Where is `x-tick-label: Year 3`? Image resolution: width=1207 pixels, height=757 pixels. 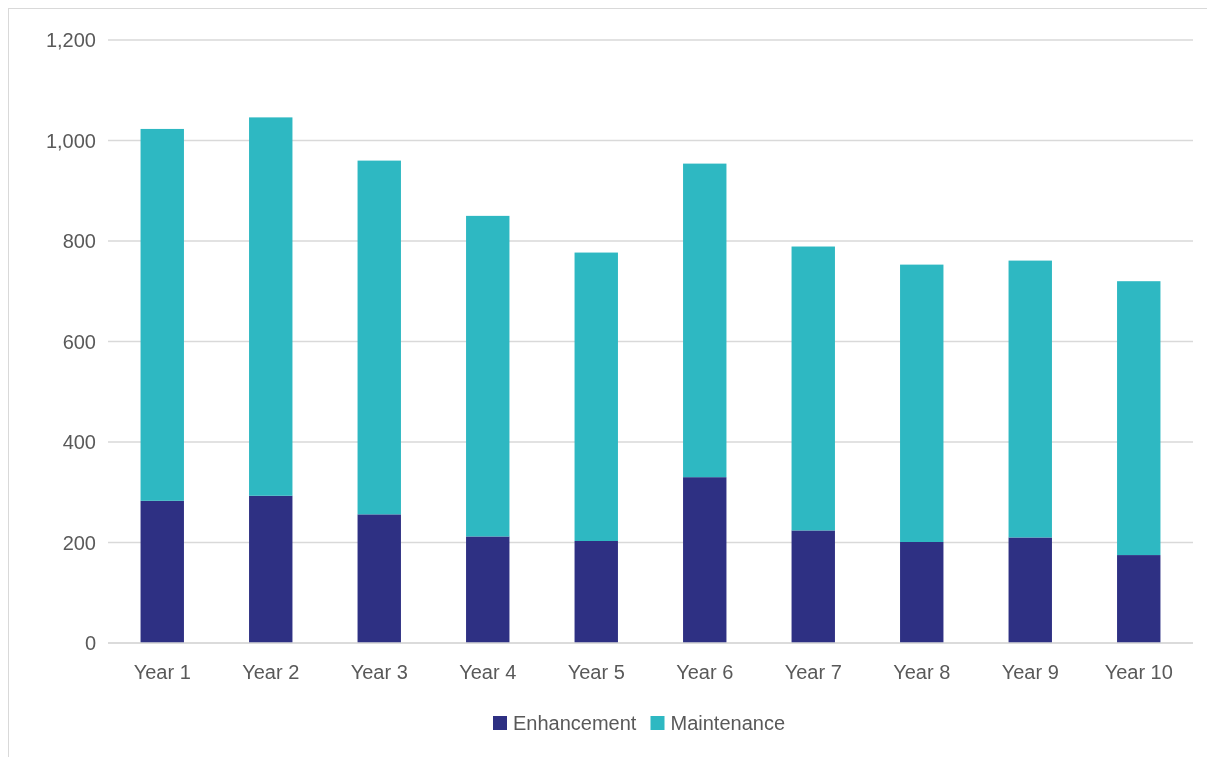
x-tick-label: Year 3 is located at coordinates (379, 672).